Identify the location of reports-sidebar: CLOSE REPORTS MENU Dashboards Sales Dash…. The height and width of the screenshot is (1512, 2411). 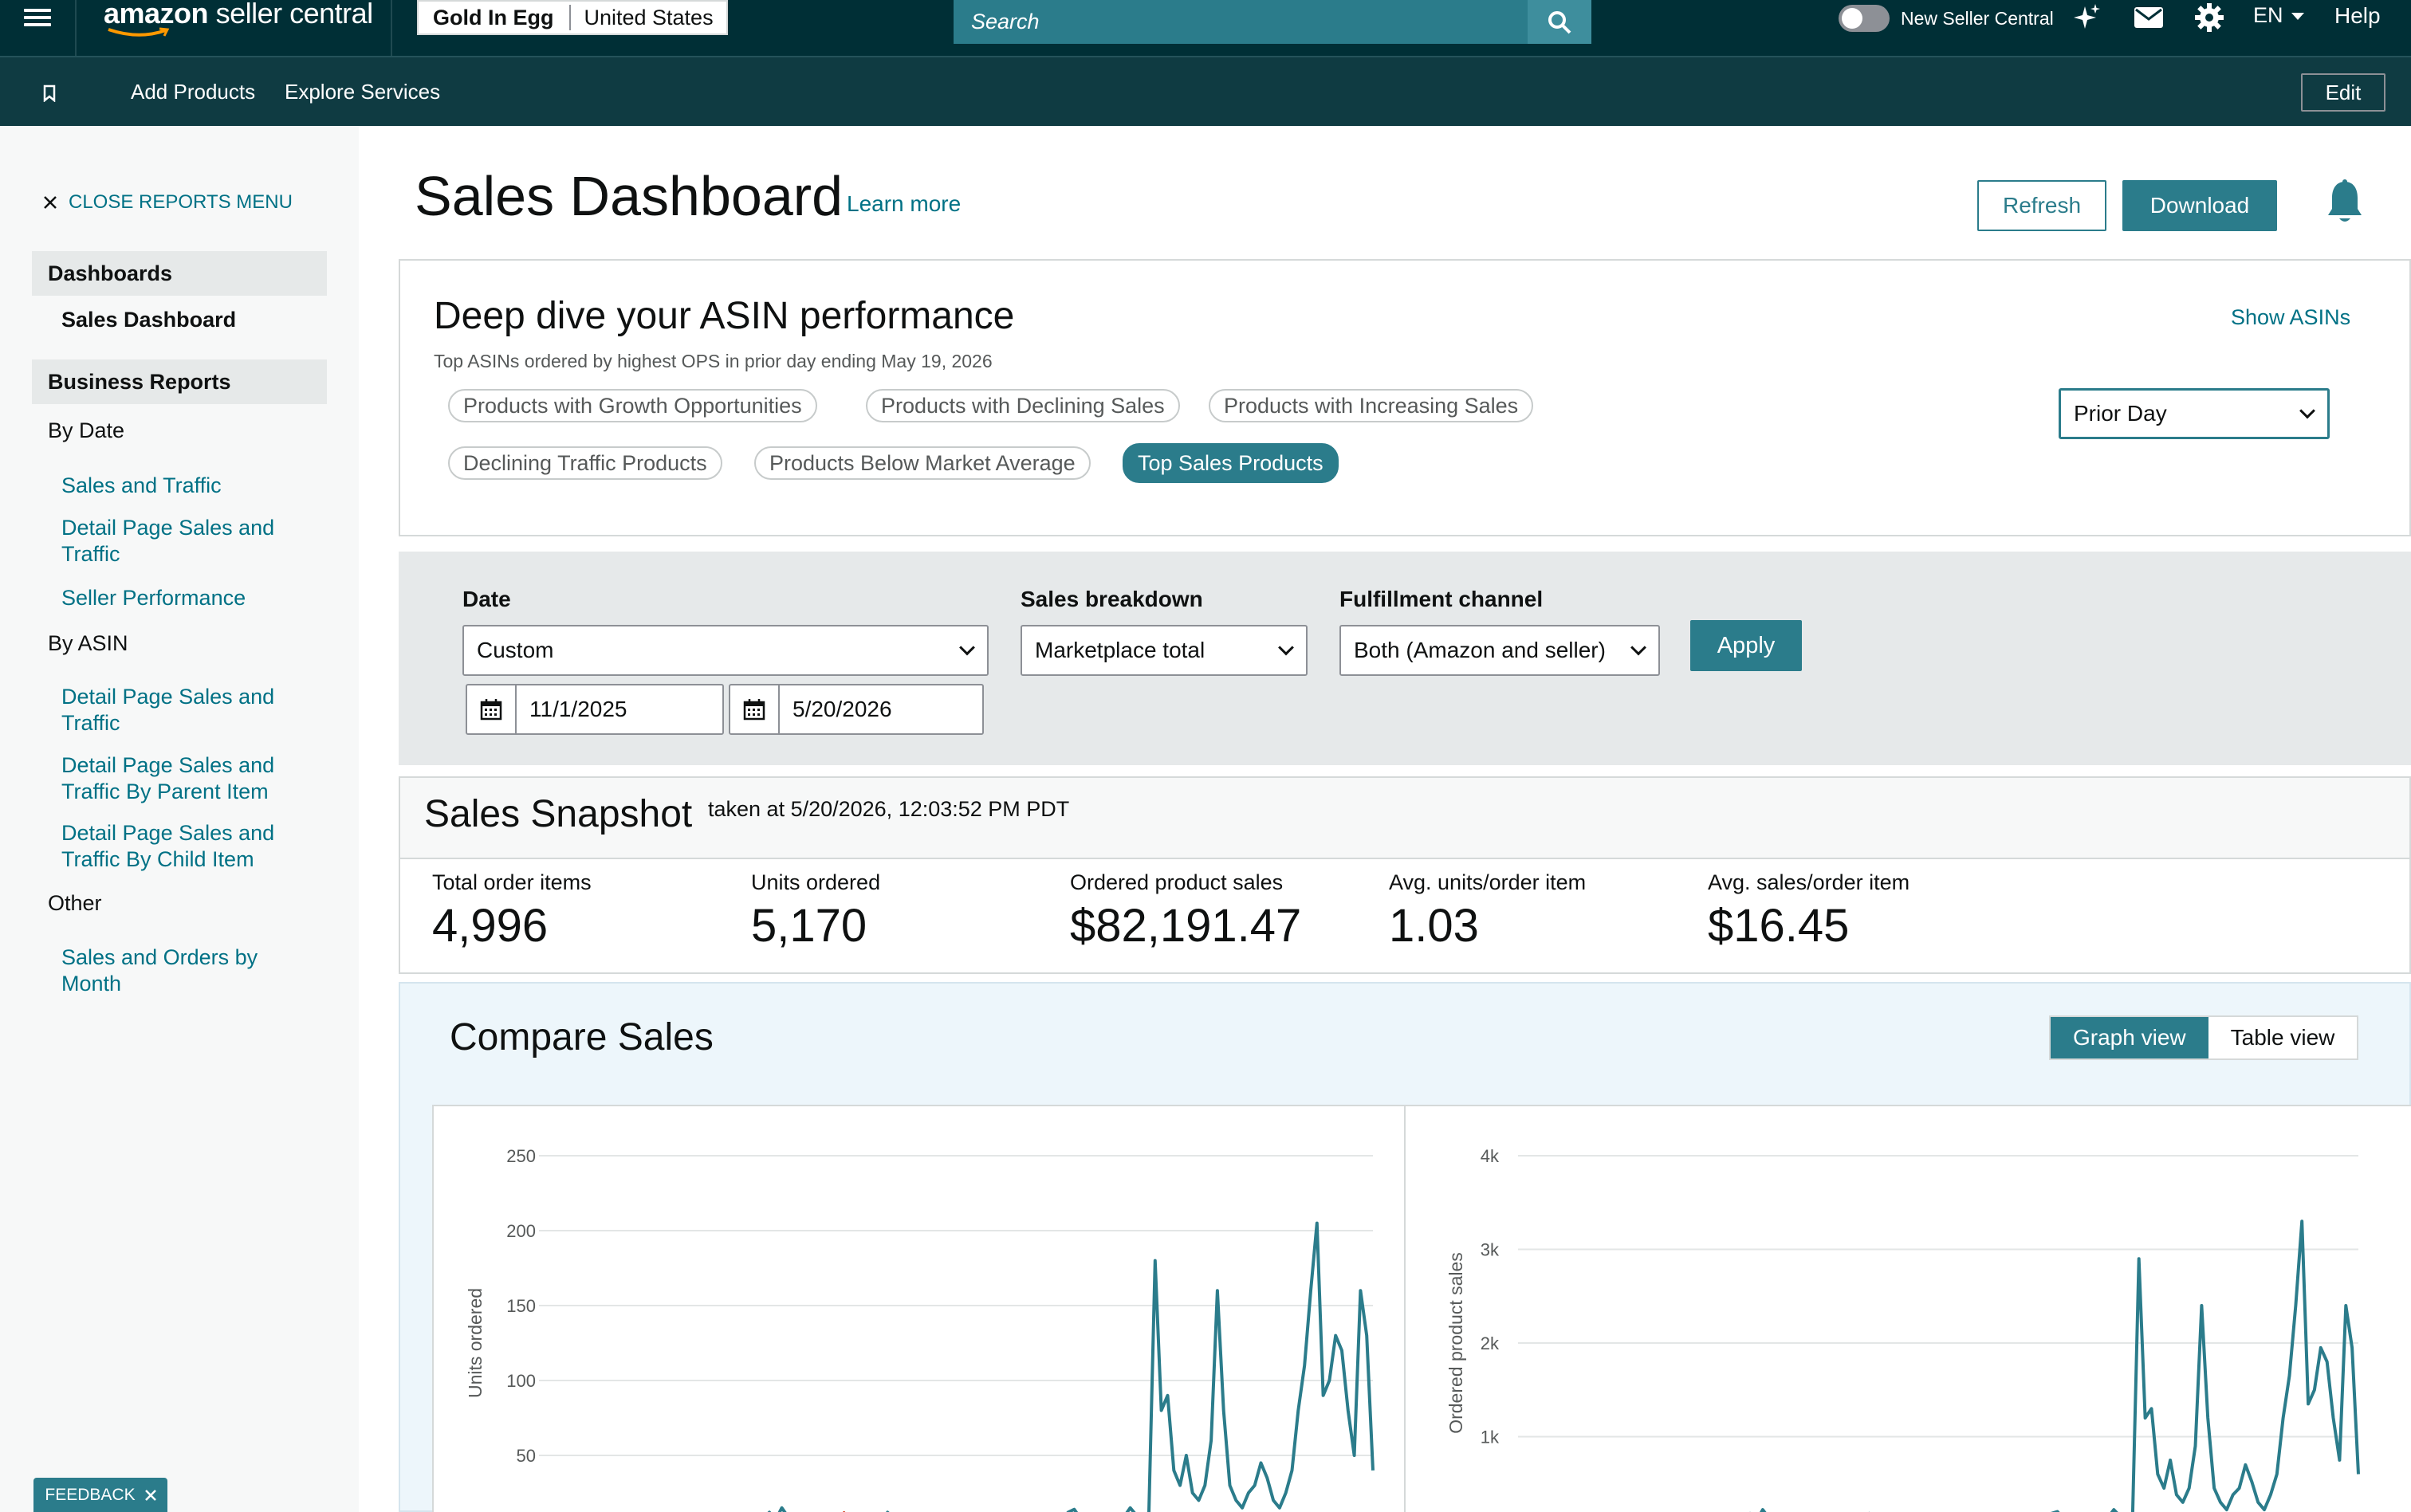
(179, 819).